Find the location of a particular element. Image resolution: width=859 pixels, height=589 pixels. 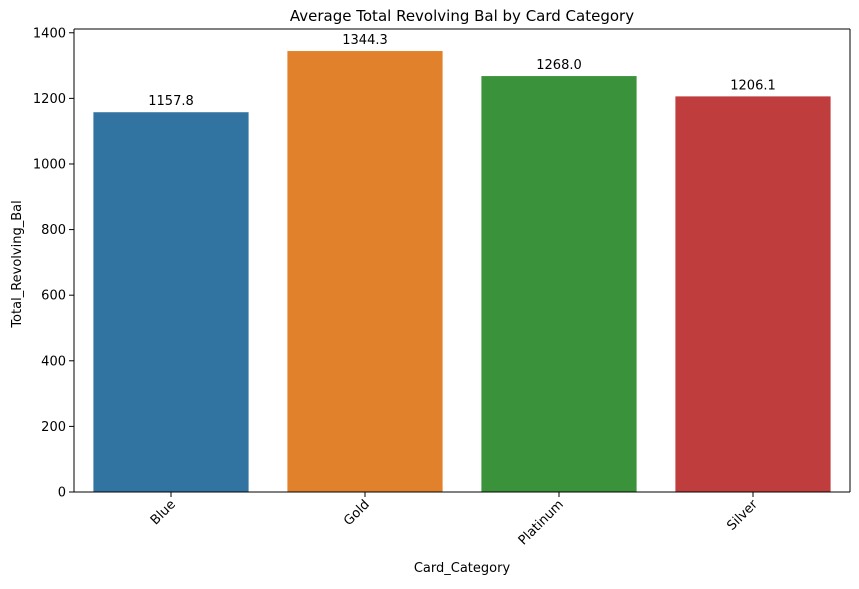

y-axis-label: Total_Revolving_Bal is located at coordinates (17, 264).